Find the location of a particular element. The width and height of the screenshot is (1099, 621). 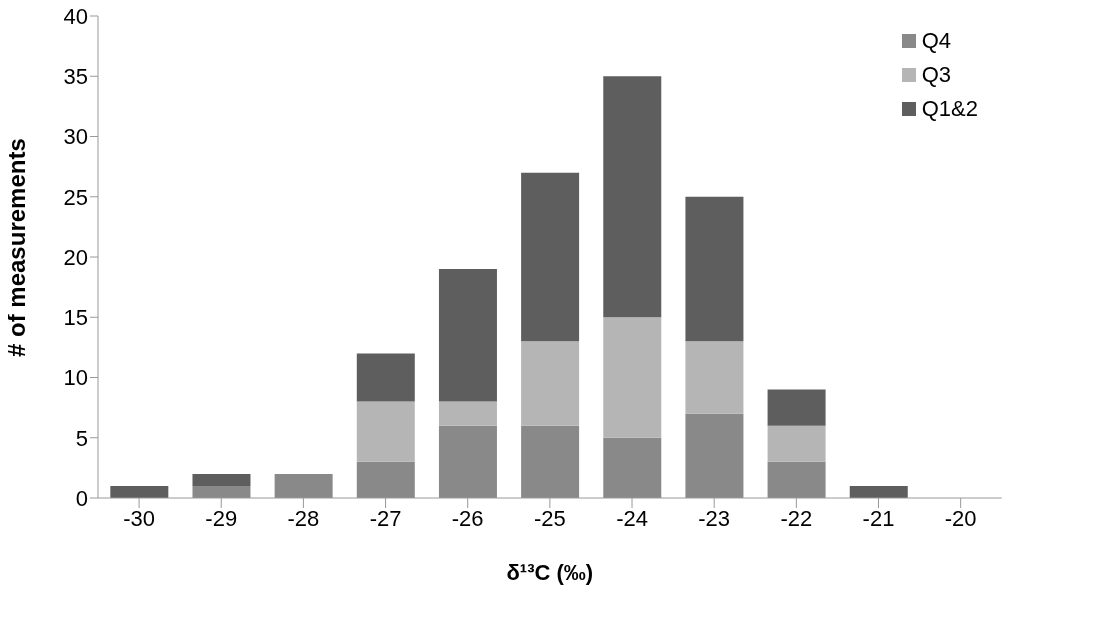

y-tick-label: 40 is located at coordinates (75, 16).